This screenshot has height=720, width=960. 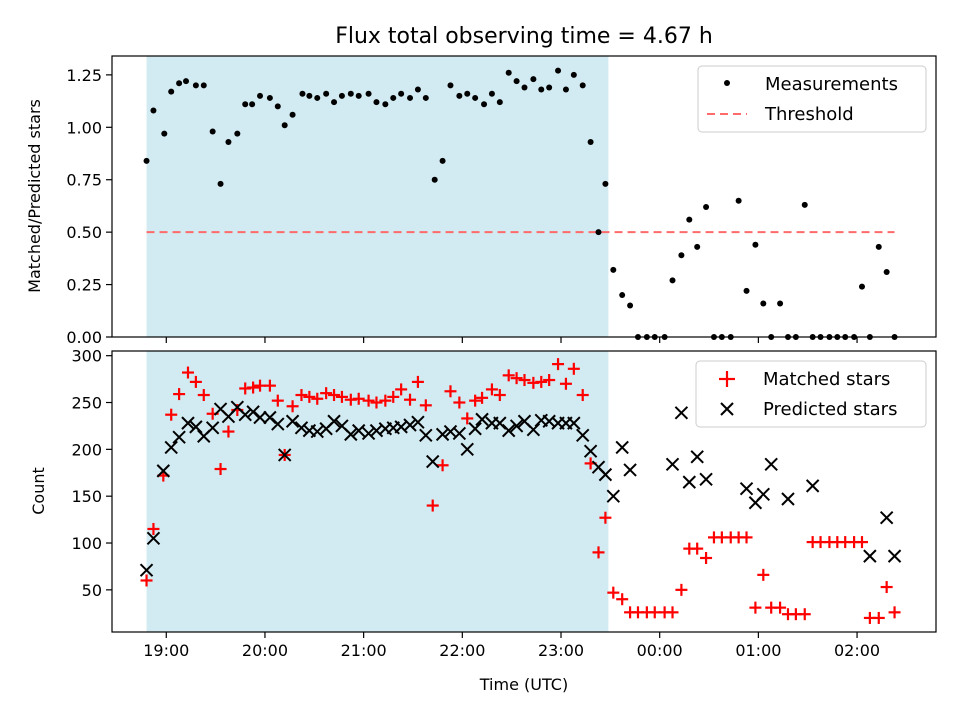 I want to click on top-y-axis-label: Matched/Predicted stars, so click(x=34, y=196).